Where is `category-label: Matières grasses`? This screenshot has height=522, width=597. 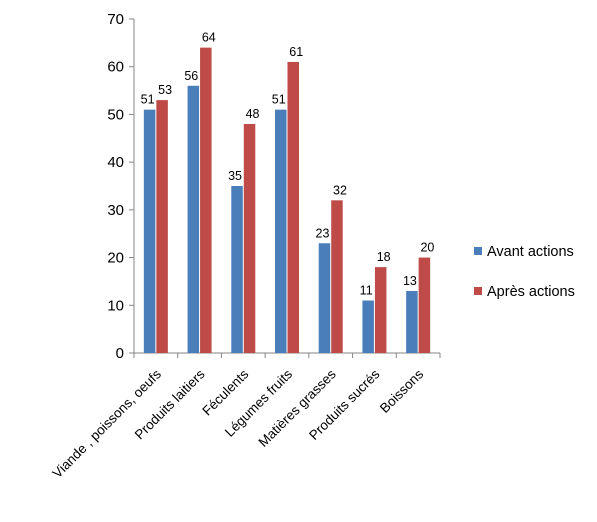
category-label: Matières grasses is located at coordinates (297, 407).